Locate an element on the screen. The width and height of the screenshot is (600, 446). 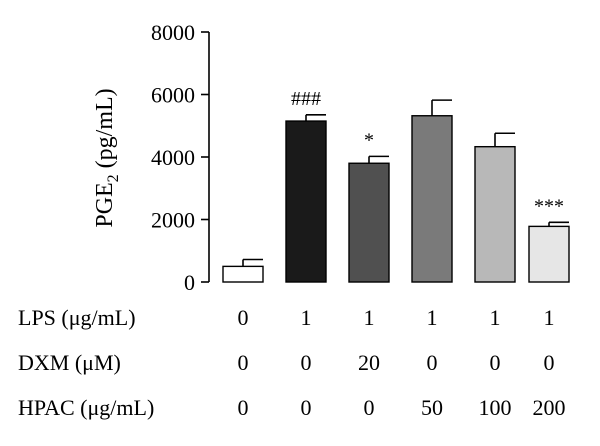
condition-row-label: DXM (μM) is located at coordinates (69, 362).